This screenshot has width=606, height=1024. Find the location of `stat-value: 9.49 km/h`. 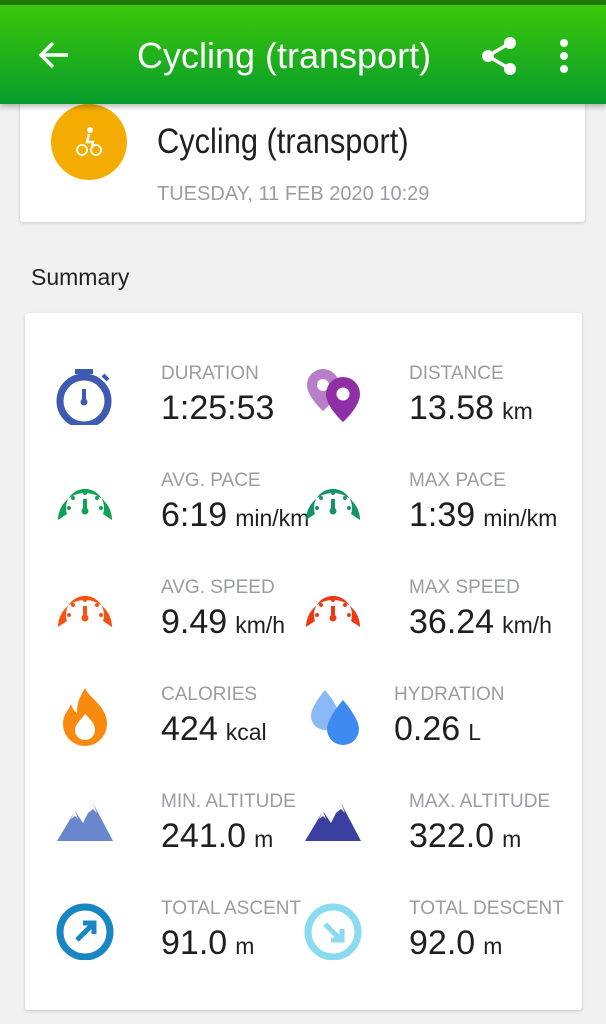

stat-value: 9.49 km/h is located at coordinates (223, 622).